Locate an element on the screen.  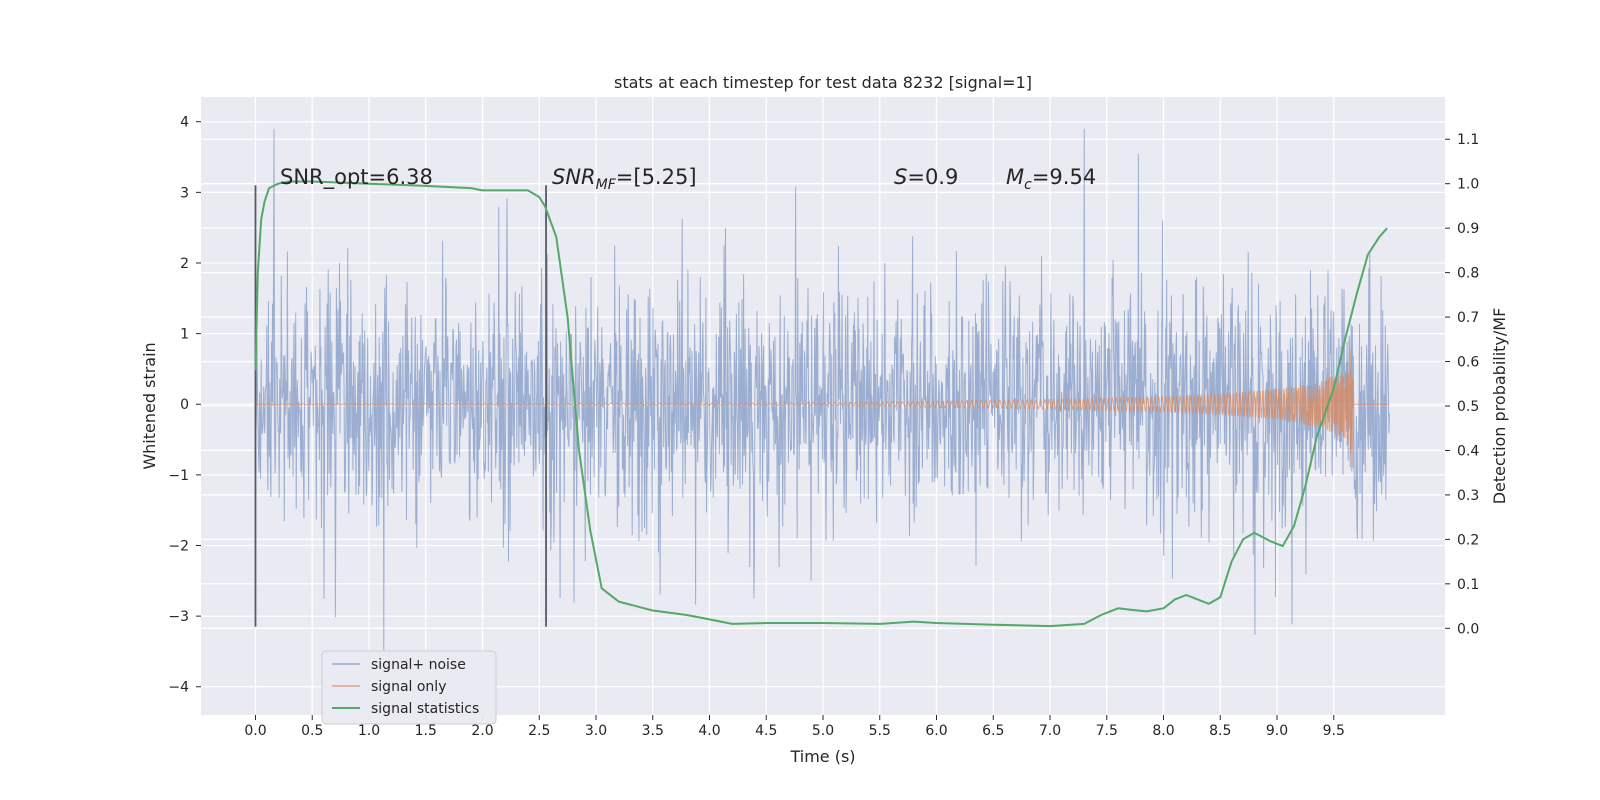
x-tick-label: 6.5 is located at coordinates (993, 731).